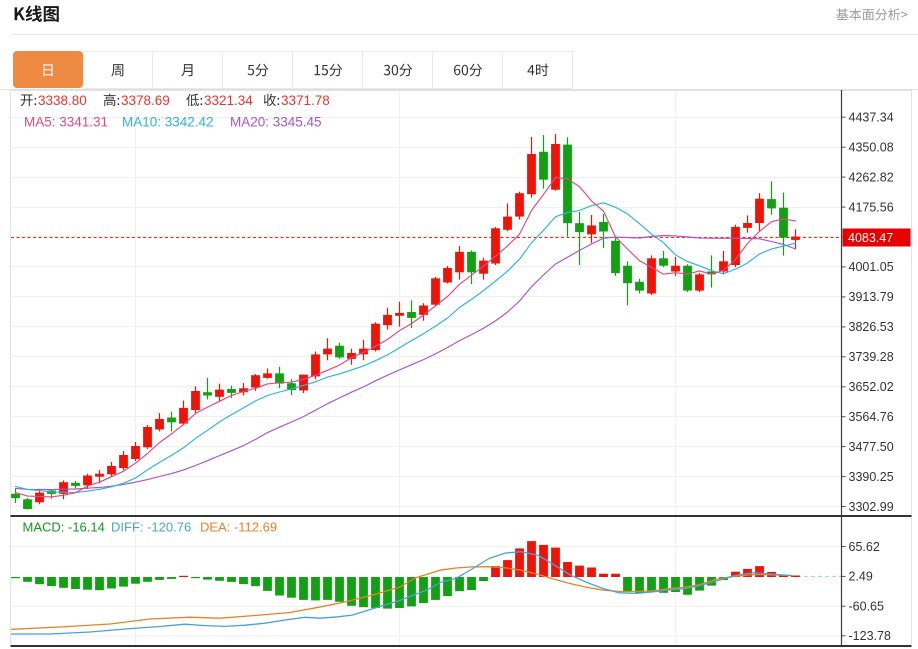  What do you see at coordinates (871, 447) in the screenshot?
I see `svg-text: 3477.50` at bounding box center [871, 447].